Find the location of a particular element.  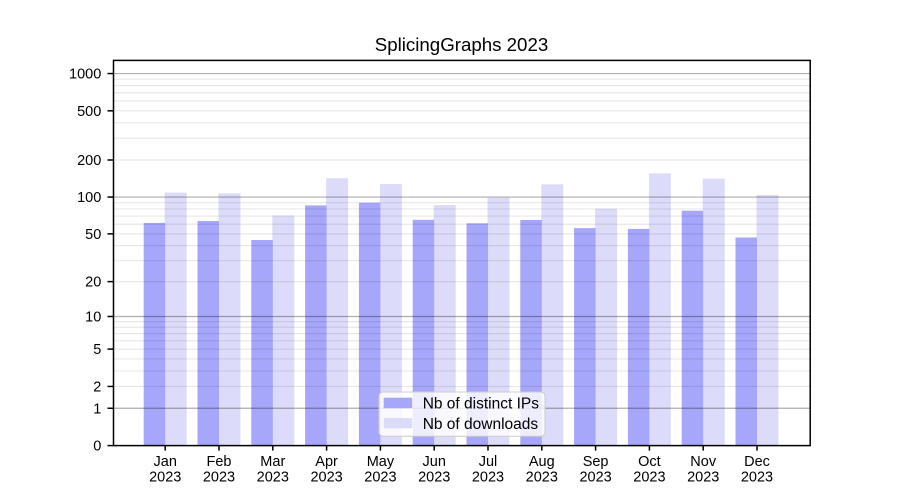

svg-text: Apr is located at coordinates (326, 462).